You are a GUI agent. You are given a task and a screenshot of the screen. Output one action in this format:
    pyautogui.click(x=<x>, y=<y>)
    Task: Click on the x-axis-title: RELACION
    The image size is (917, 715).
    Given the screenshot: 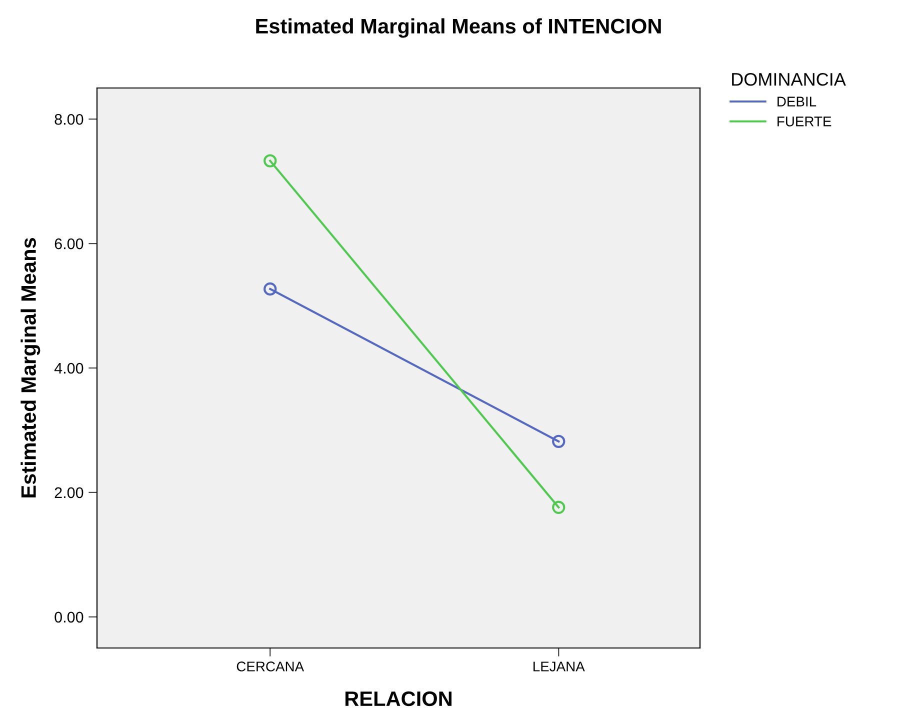 What is the action you would take?
    pyautogui.click(x=398, y=698)
    